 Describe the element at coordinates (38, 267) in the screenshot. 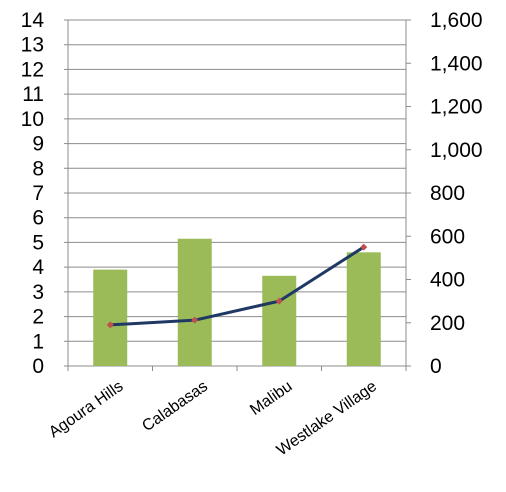

I see `left-tick-label: 4` at that location.